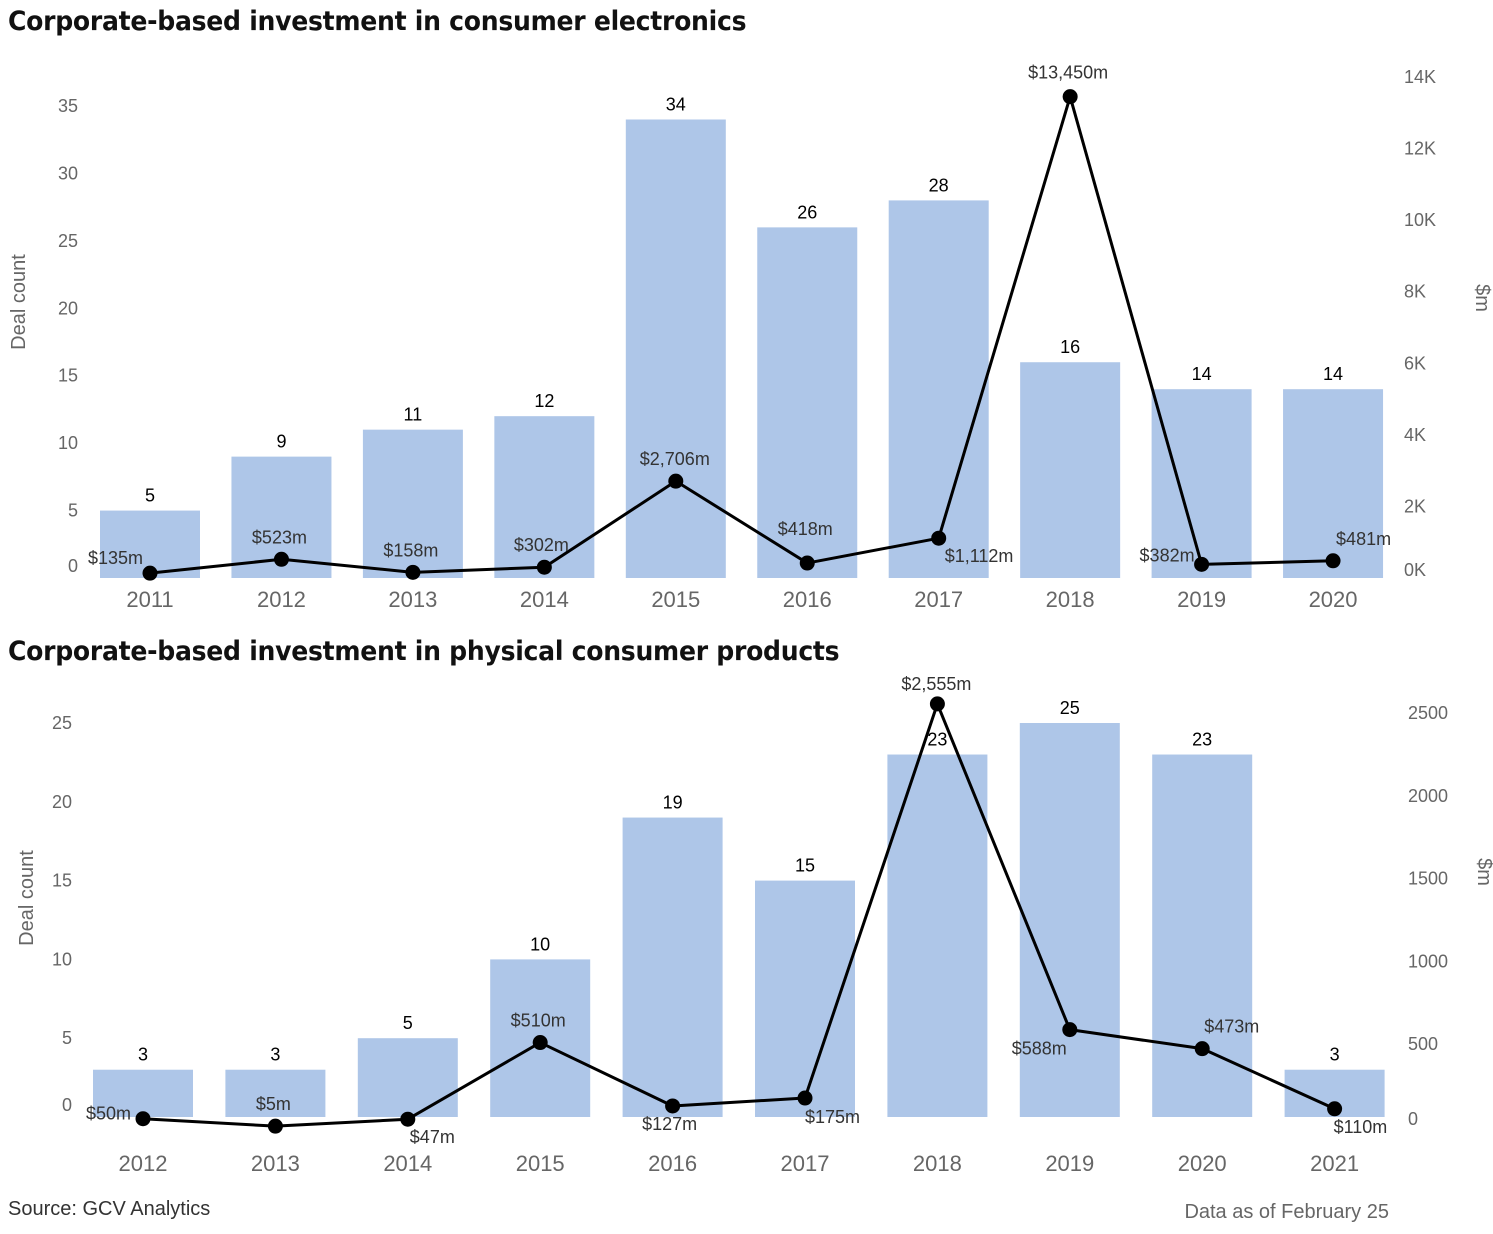 This screenshot has width=1493, height=1234. What do you see at coordinates (1482, 298) in the screenshot?
I see `y2-axis-title: $m` at bounding box center [1482, 298].